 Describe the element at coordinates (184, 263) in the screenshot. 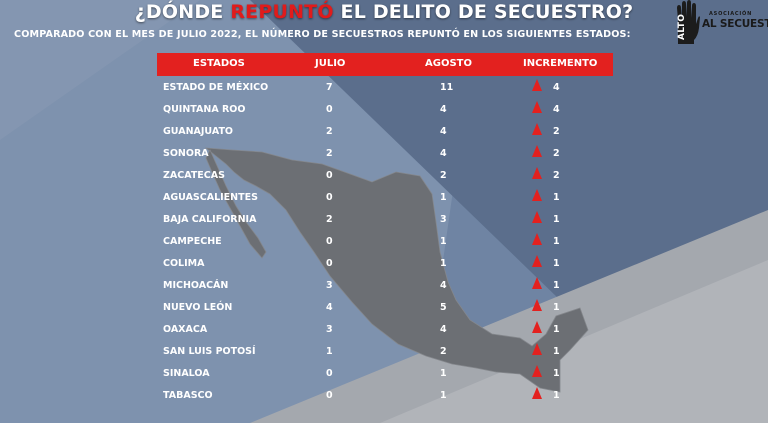

I see `state-cell: COLIMA` at that location.